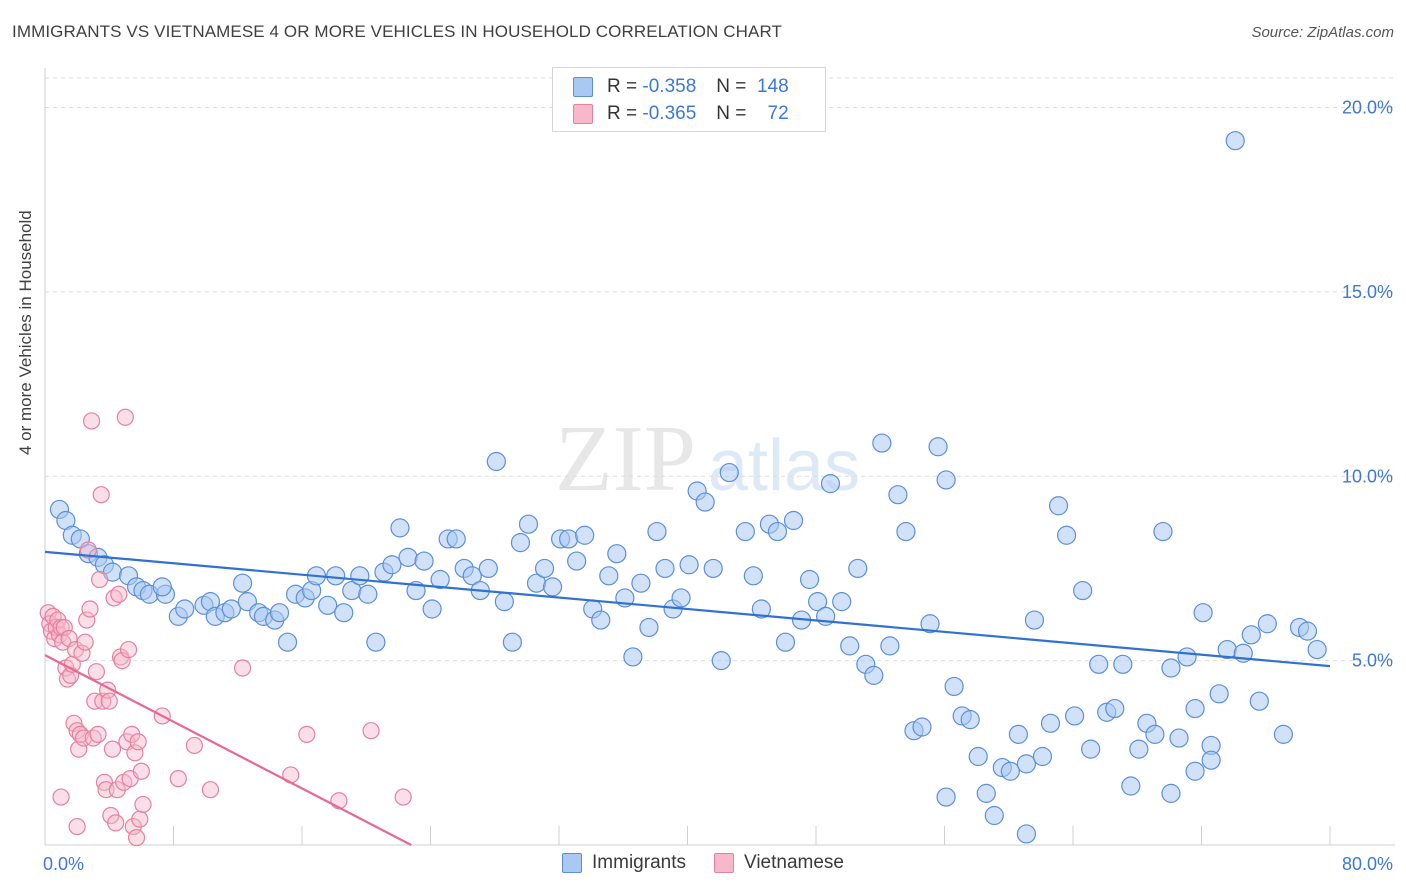 This screenshot has width=1406, height=892. What do you see at coordinates (572, 863) in the screenshot?
I see `immigrants-legend-swatch` at bounding box center [572, 863].